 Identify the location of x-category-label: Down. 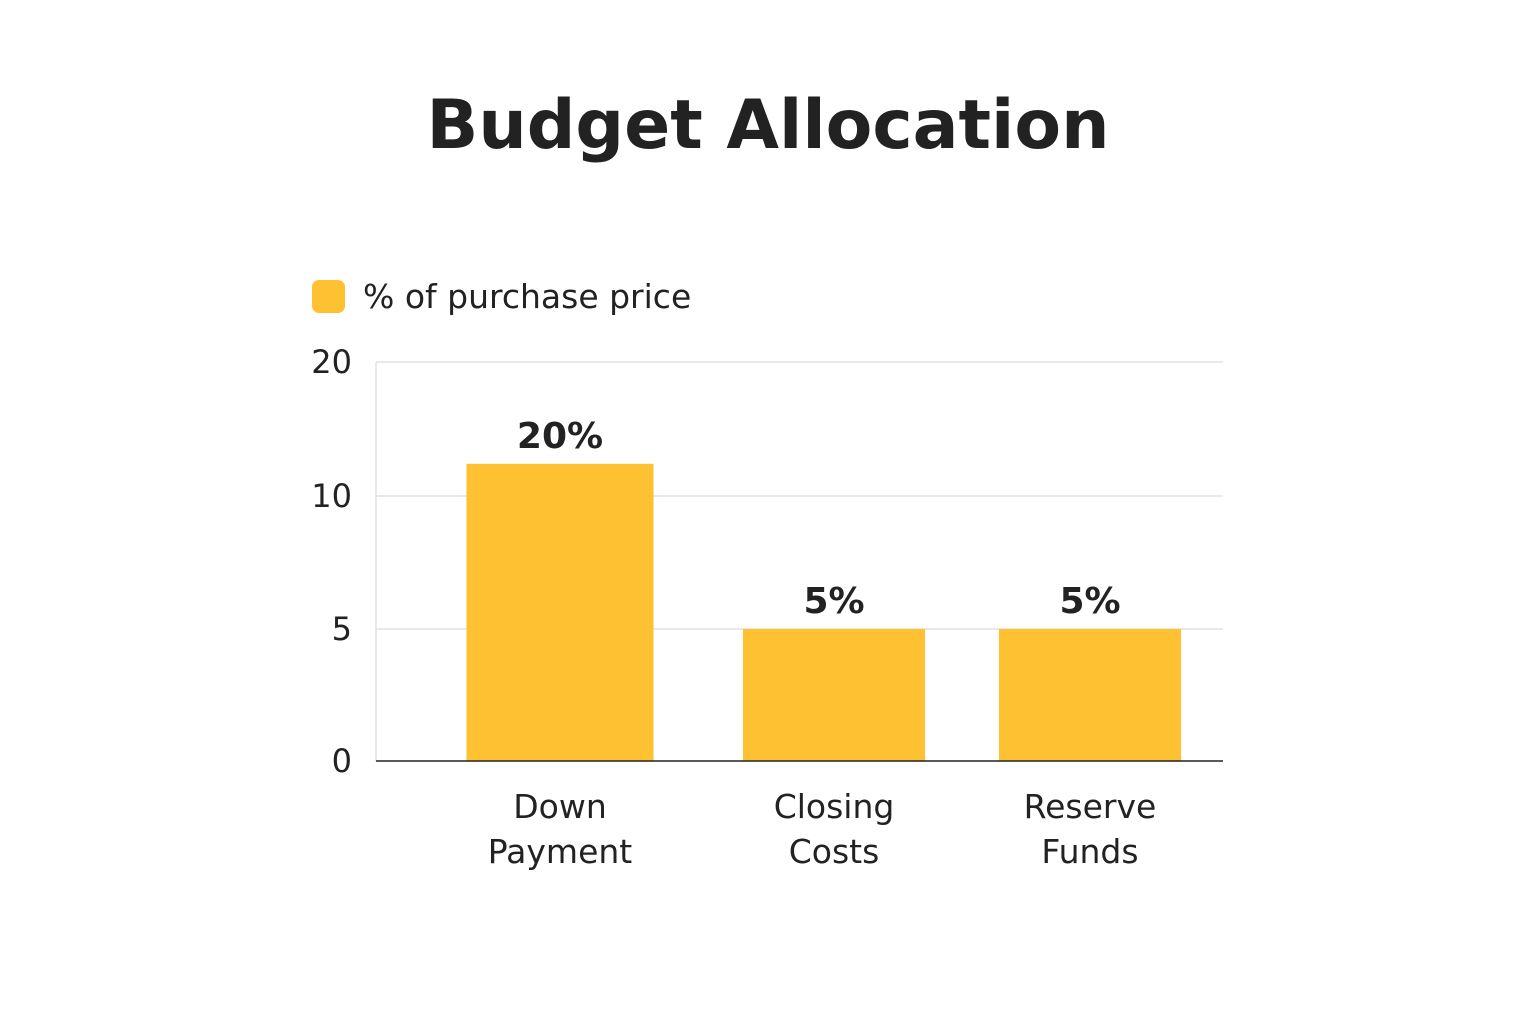
(560, 806).